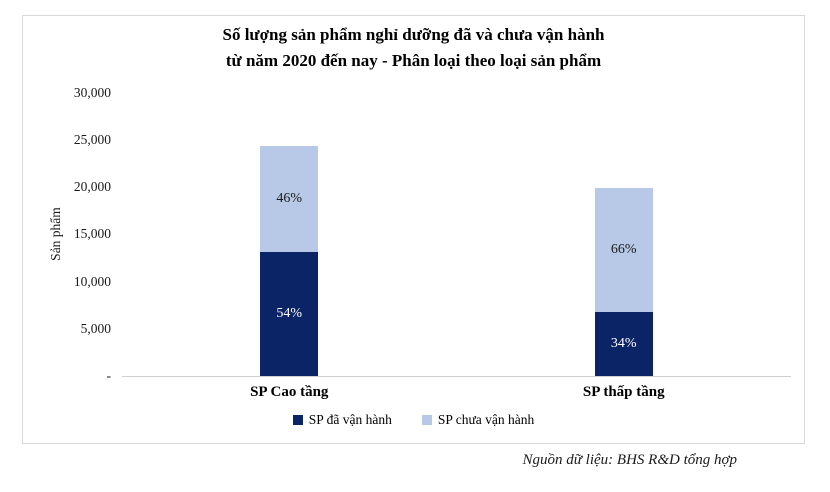  I want to click on source-note: Nguồn dữ liệu: BHS R&D tổng hợp, so click(629, 460).